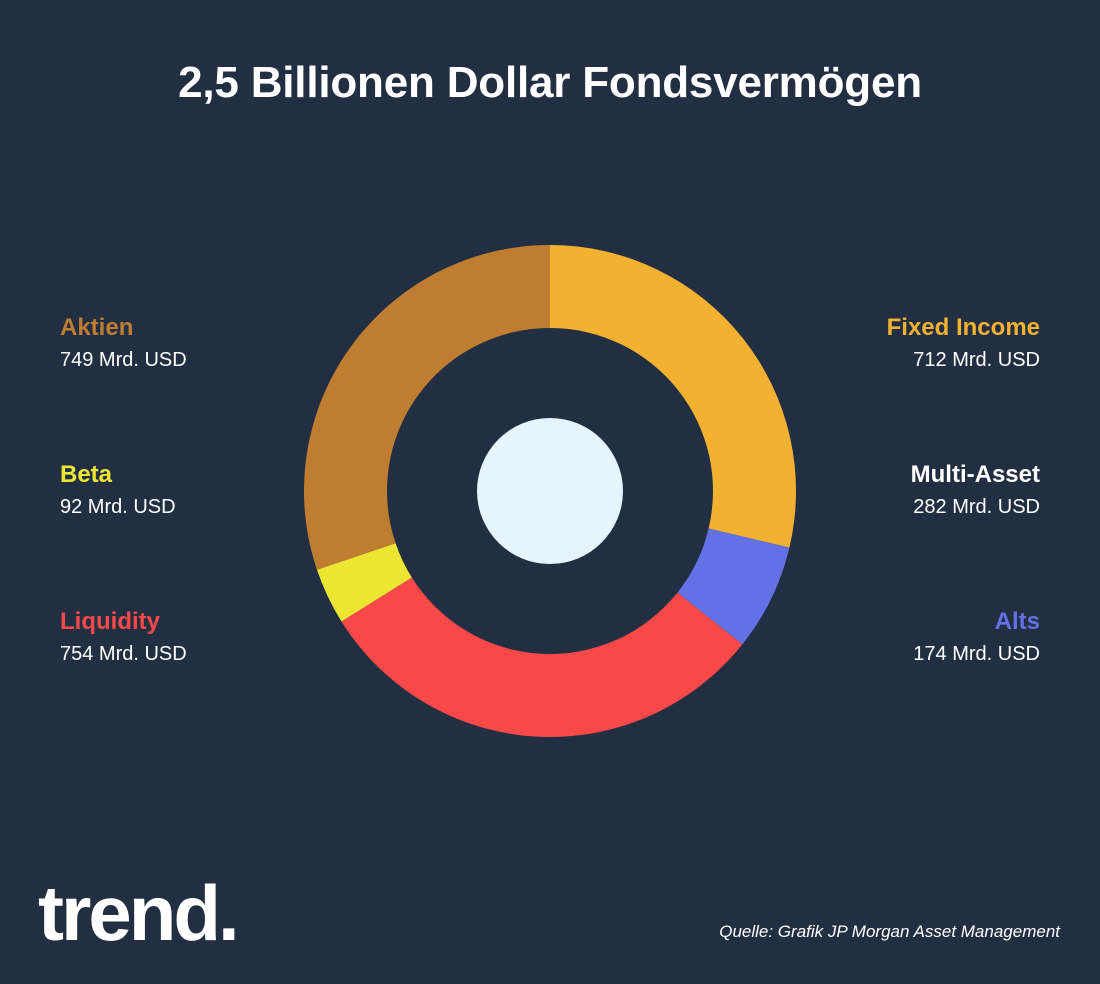 The width and height of the screenshot is (1100, 984). What do you see at coordinates (900, 490) in the screenshot?
I see `legend-item-multi-asset: Multi-Asset 282 Mrd. USD` at bounding box center [900, 490].